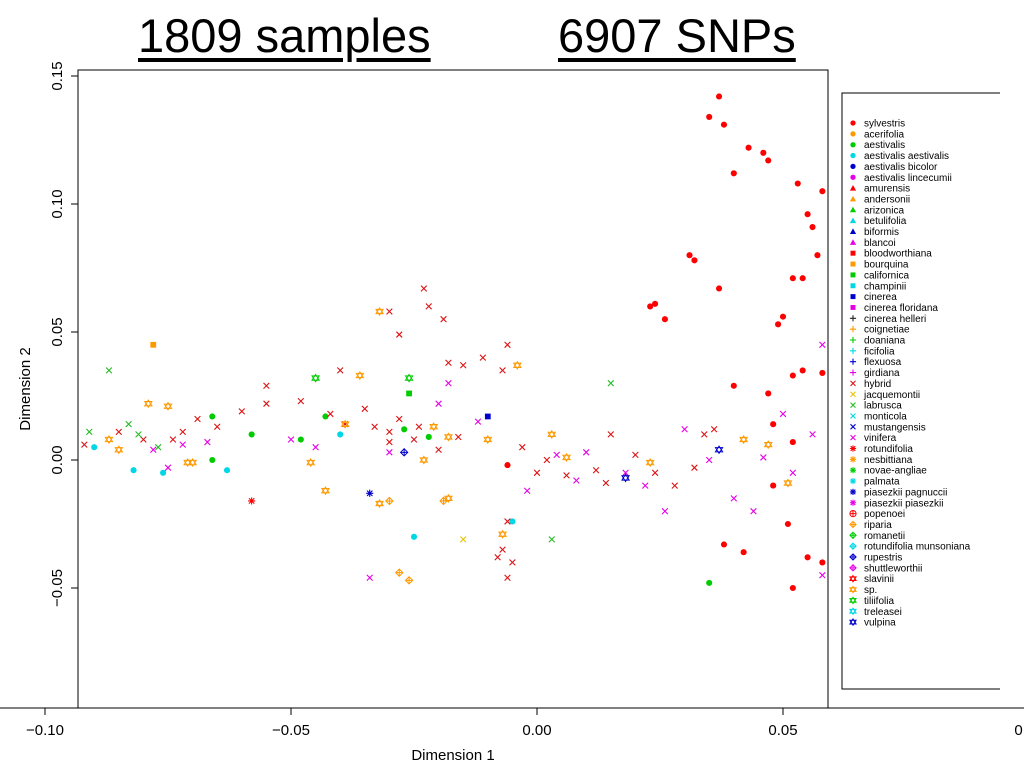 This screenshot has width=1024, height=768. What do you see at coordinates (316, 378) in the screenshot?
I see `data-point-tiliifolia` at bounding box center [316, 378].